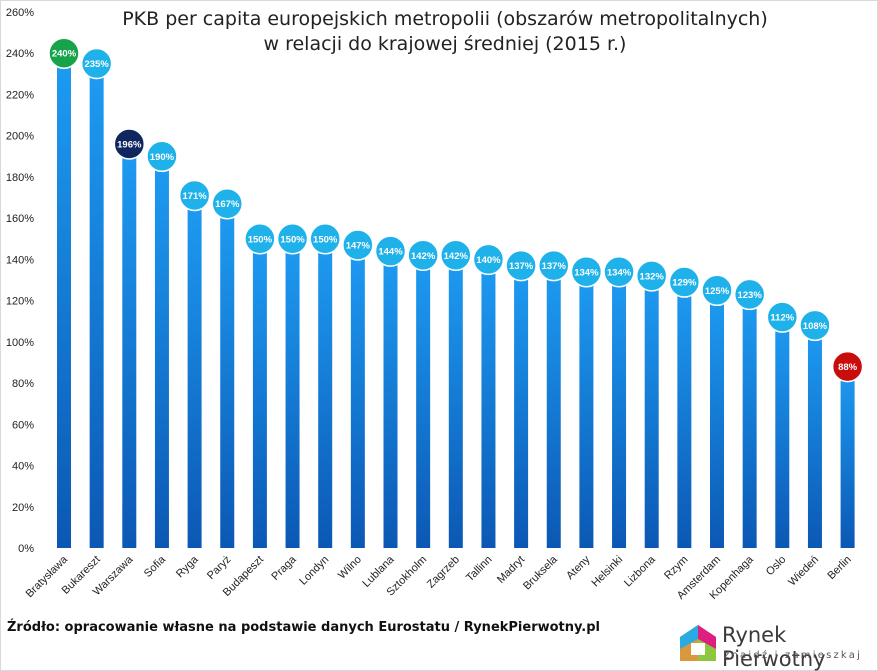 The width and height of the screenshot is (878, 671). I want to click on x-tick-label: Bruksela, so click(540, 572).